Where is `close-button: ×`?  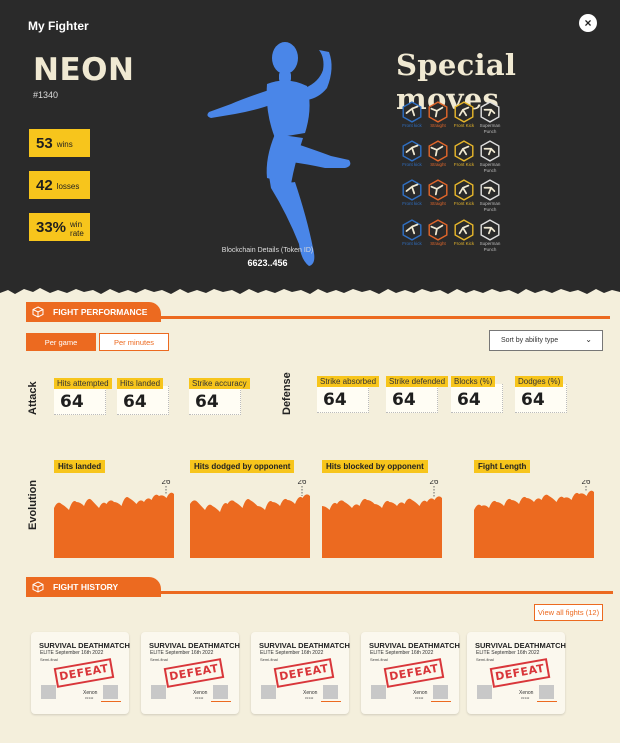
close-button: × is located at coordinates (588, 23).